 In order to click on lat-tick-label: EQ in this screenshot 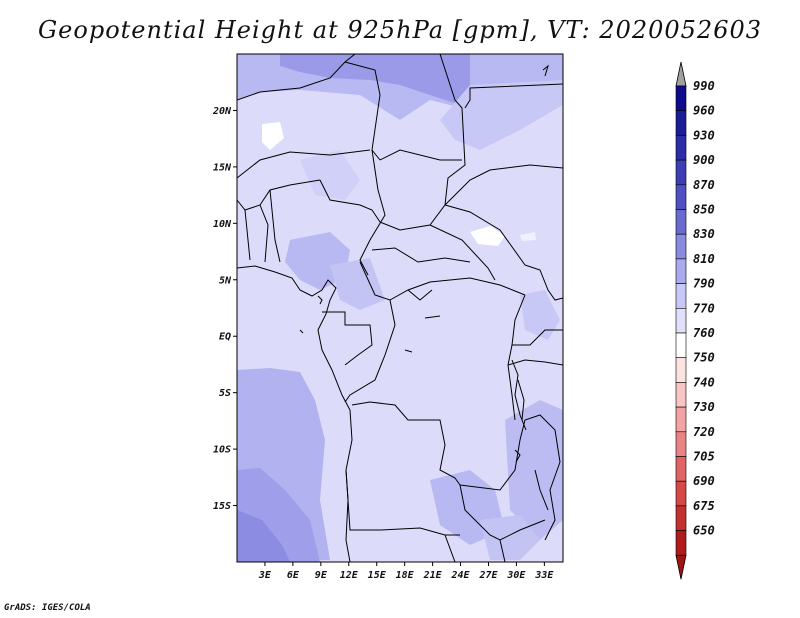, I will do `click(225, 337)`.